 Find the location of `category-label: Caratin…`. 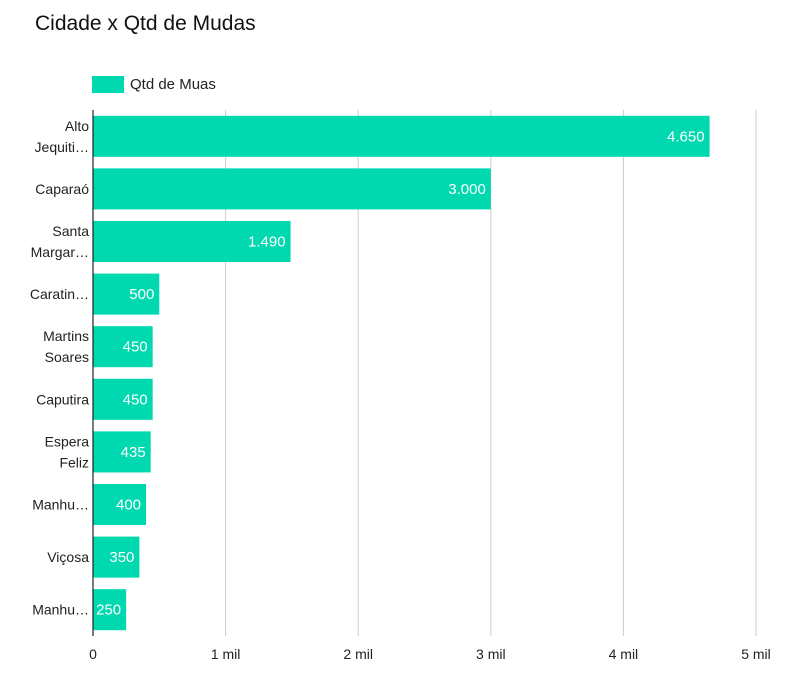

category-label: Caratin… is located at coordinates (59, 294).